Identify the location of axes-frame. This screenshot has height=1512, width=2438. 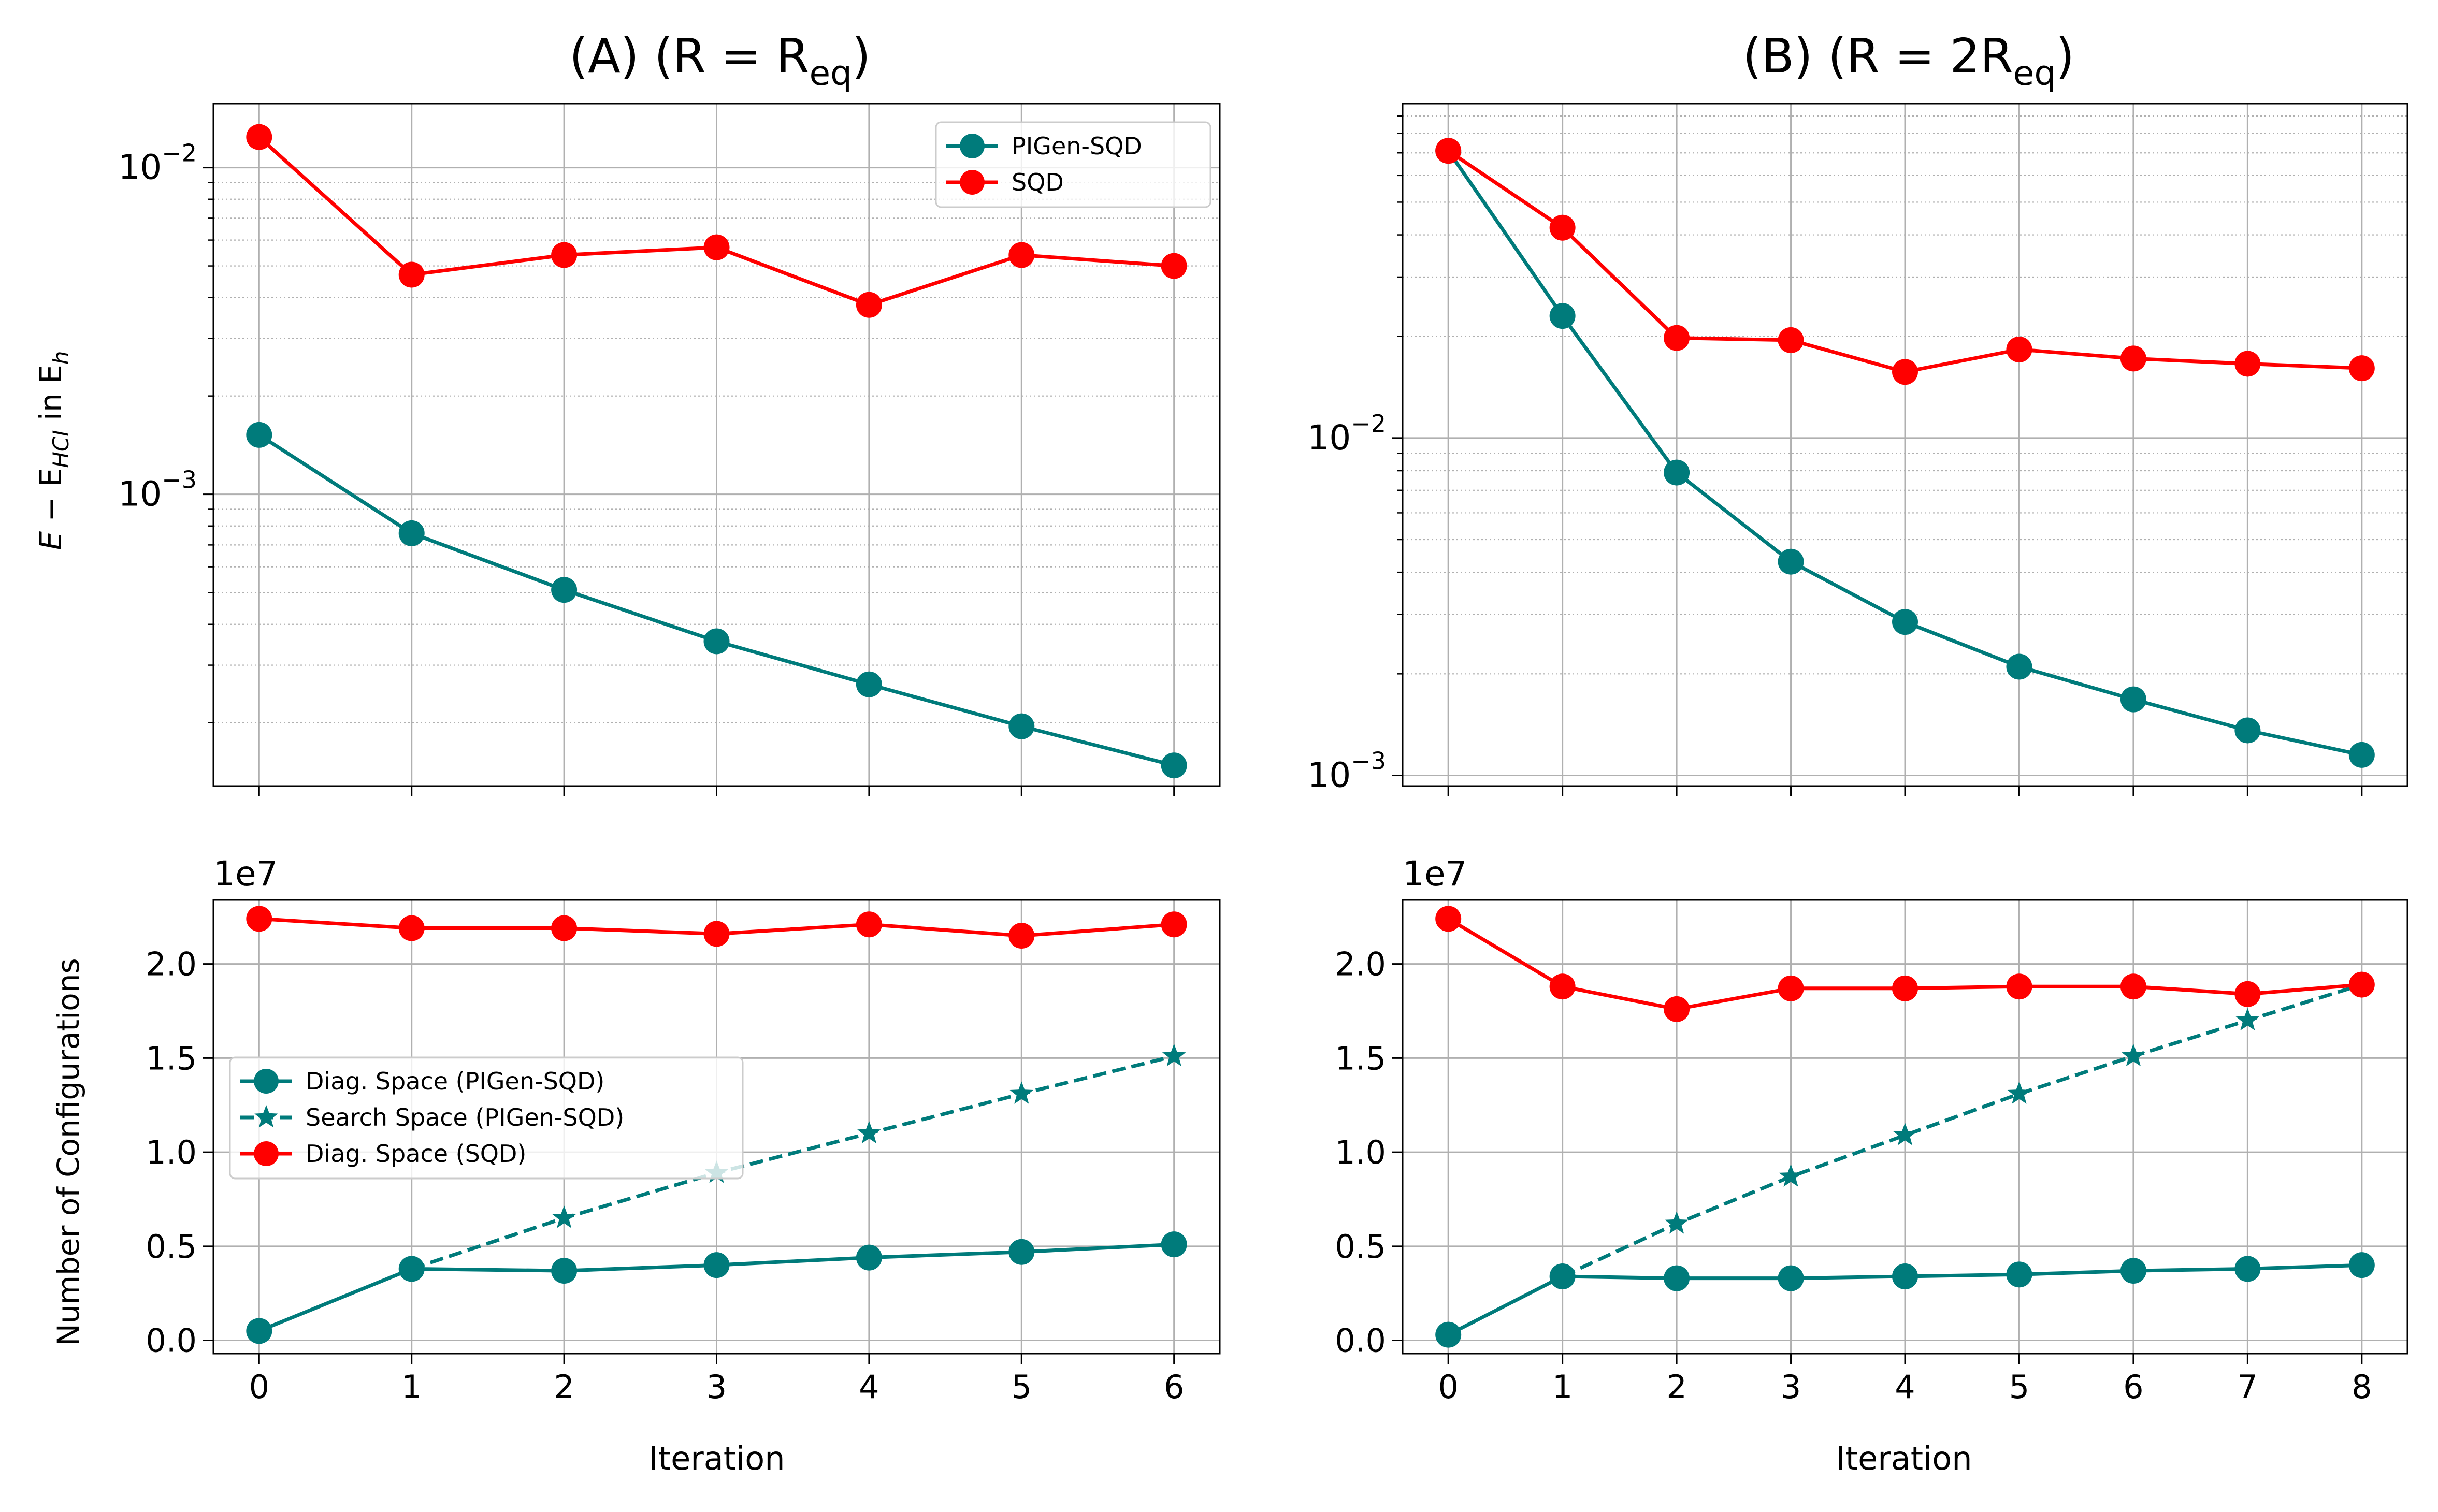
(717, 1127).